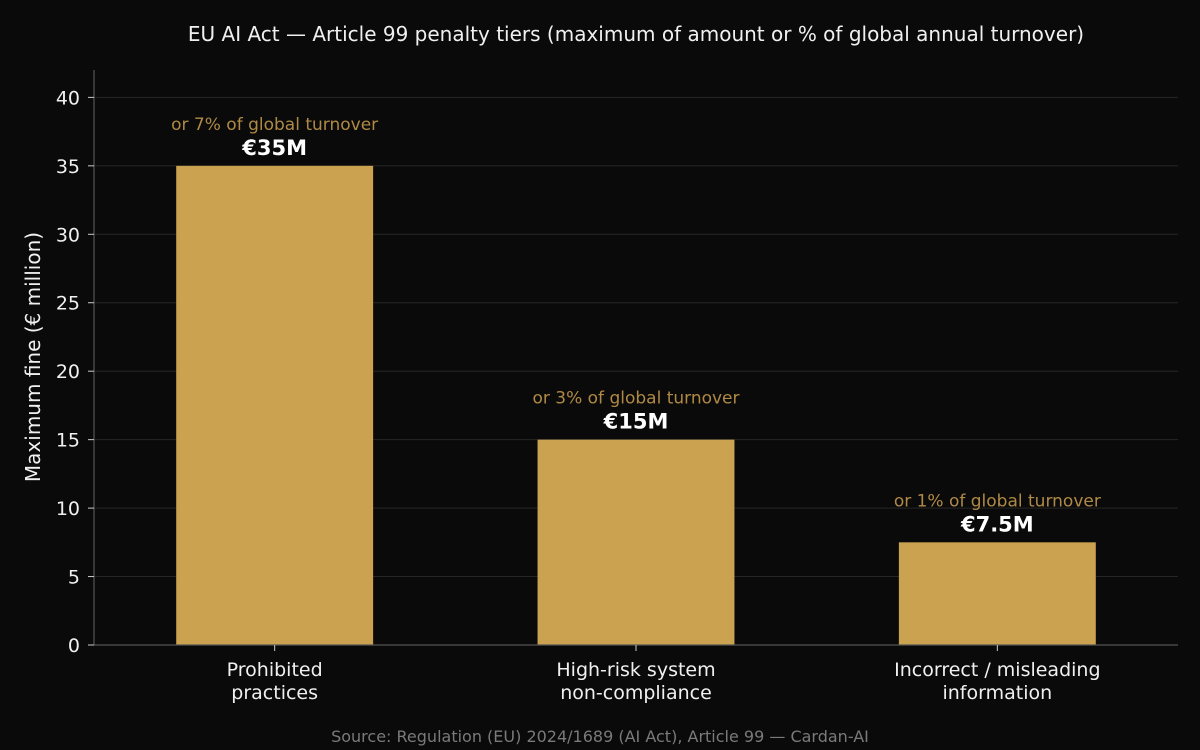 Image resolution: width=1200 pixels, height=750 pixels. I want to click on category-label: information, so click(997, 693).